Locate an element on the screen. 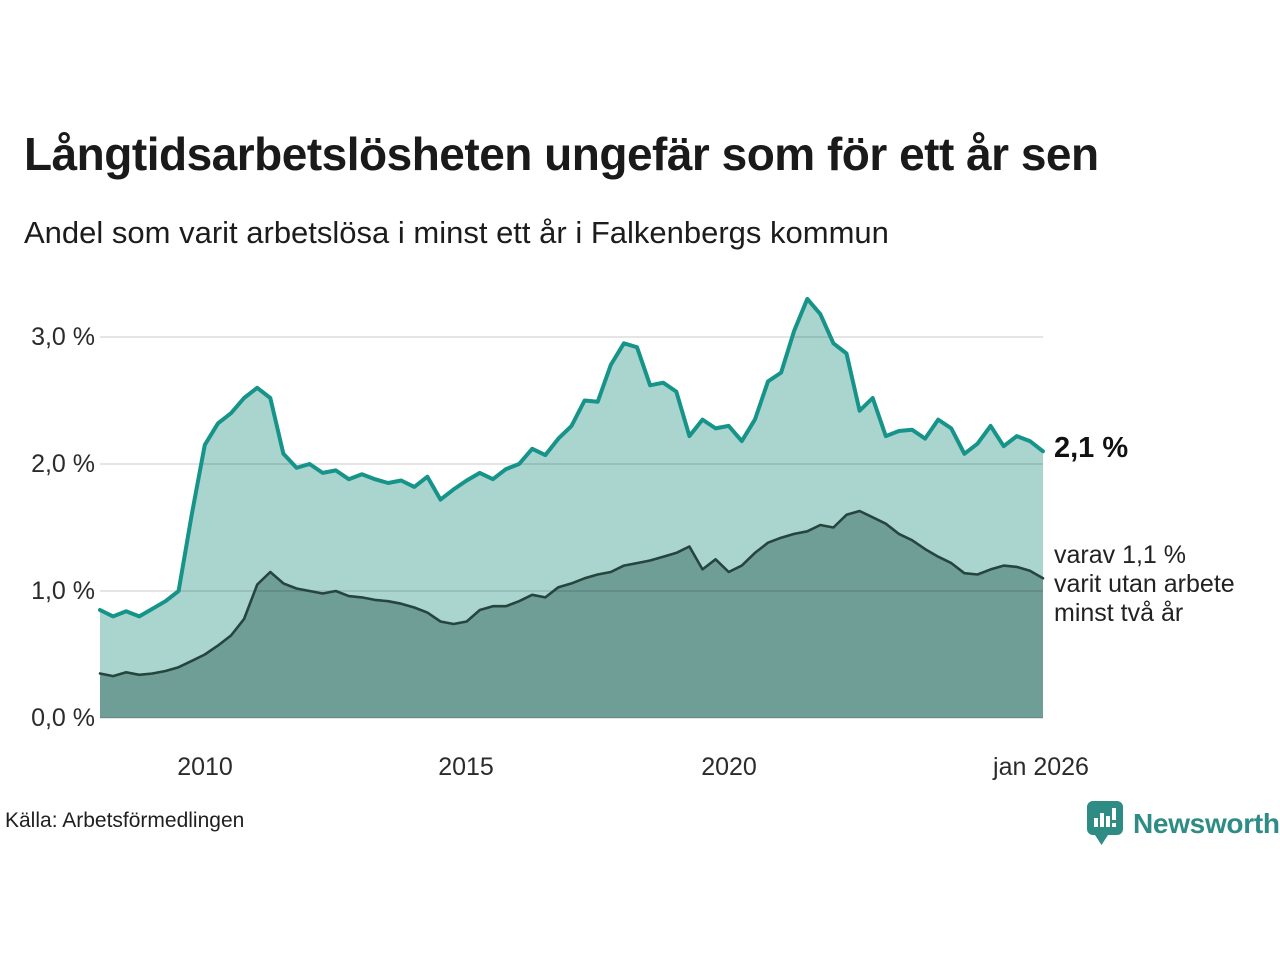  note-line: varav 1,1 % is located at coordinates (1120, 555).